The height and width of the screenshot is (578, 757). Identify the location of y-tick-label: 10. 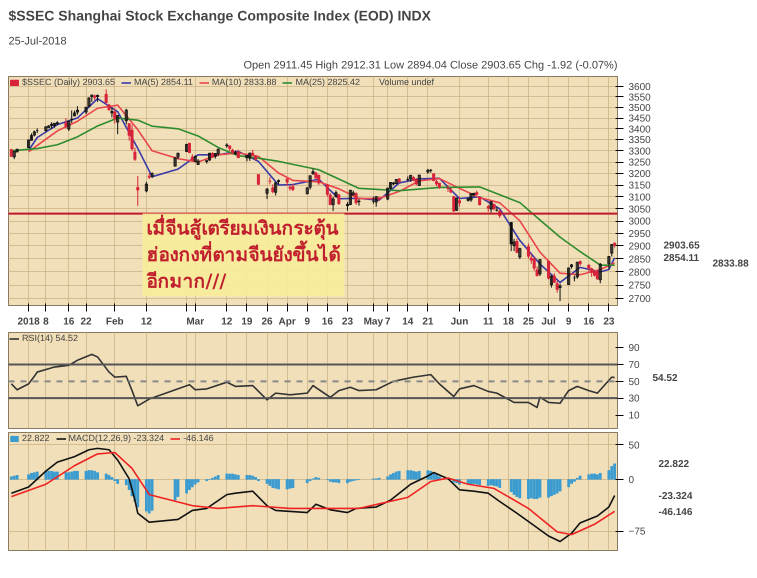
(634, 416).